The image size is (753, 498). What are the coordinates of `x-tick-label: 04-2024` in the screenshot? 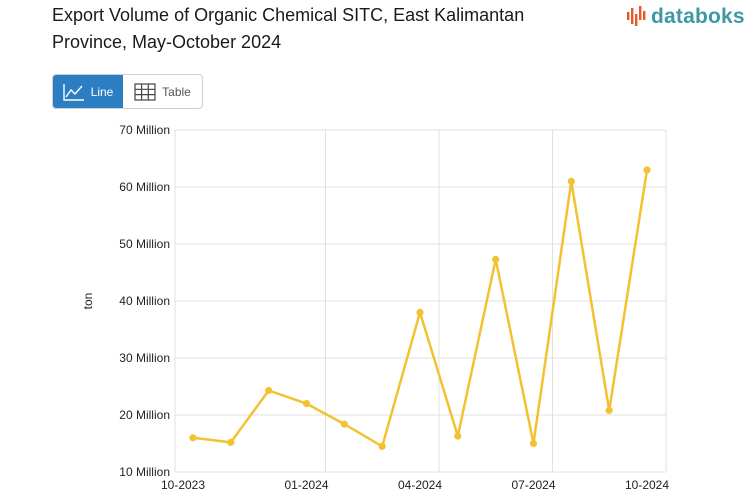 It's located at (420, 485).